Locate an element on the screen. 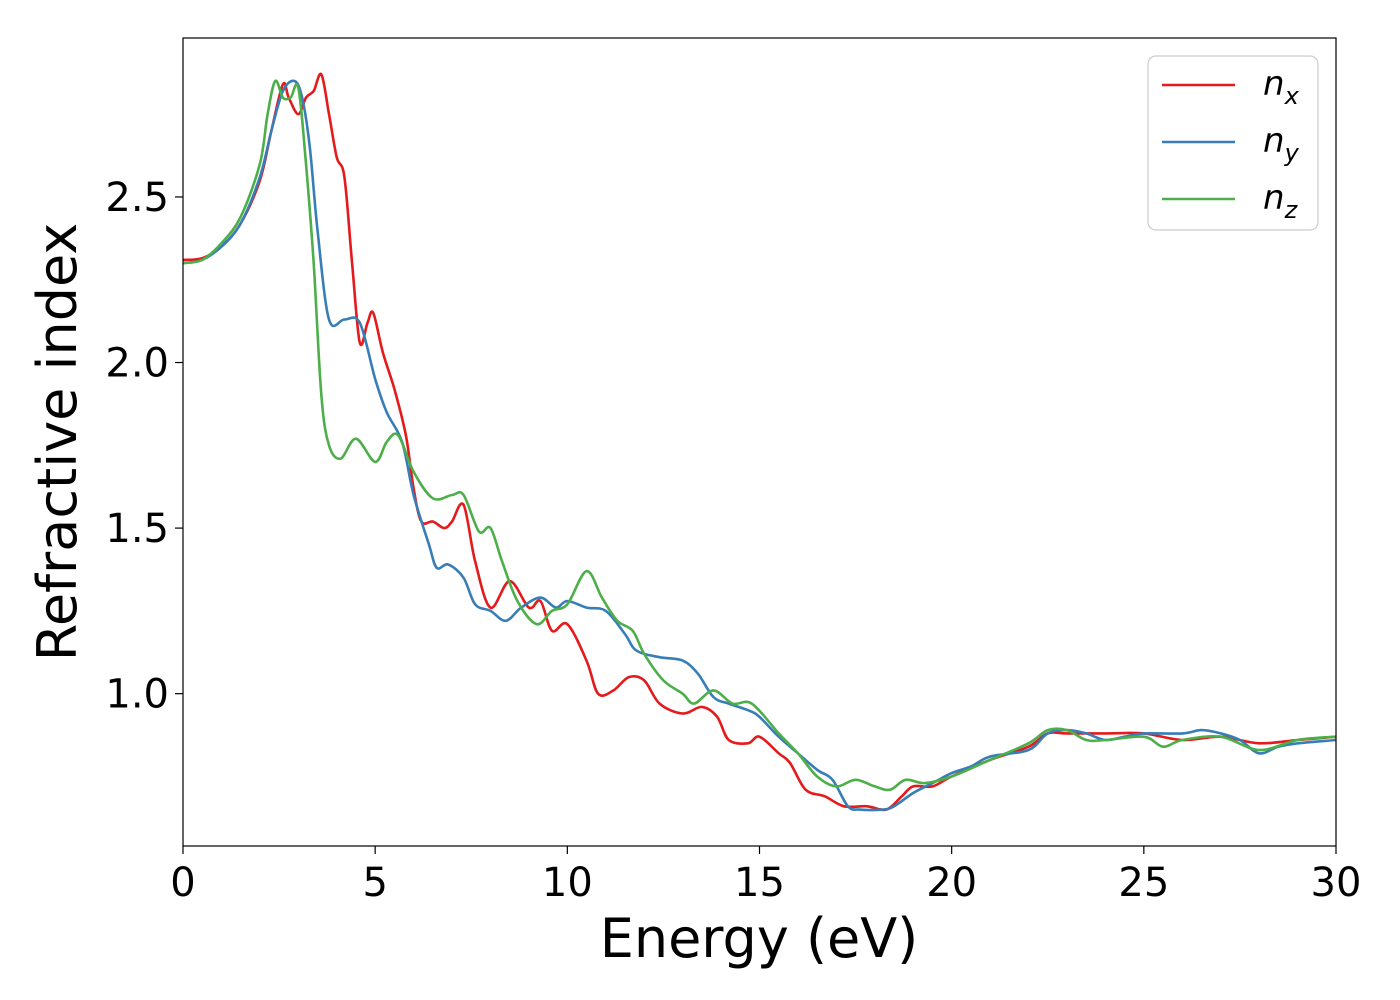  legend-label-z: nz is located at coordinates (1281, 201).